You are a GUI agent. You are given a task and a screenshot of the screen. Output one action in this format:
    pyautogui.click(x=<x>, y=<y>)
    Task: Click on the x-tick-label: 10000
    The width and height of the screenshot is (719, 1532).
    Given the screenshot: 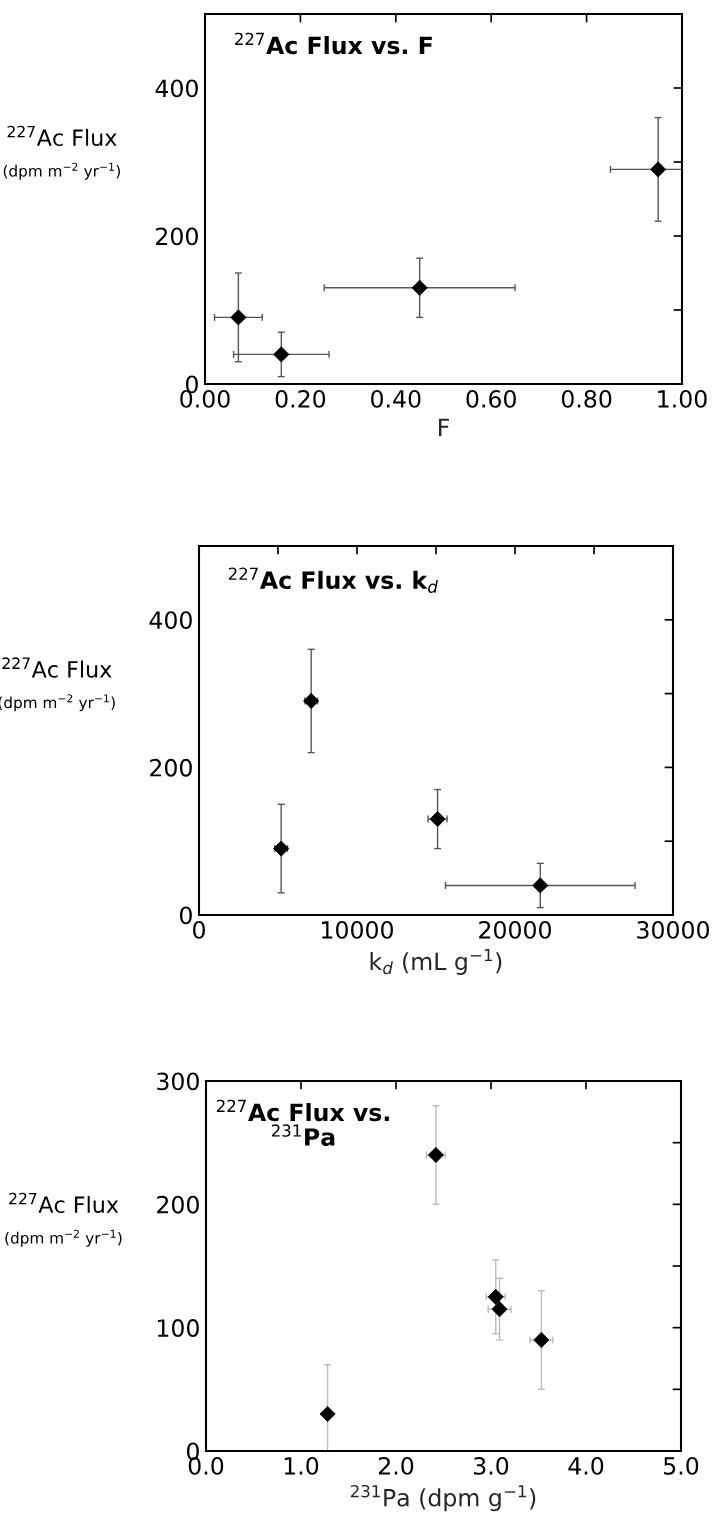 What is the action you would take?
    pyautogui.click(x=357, y=929)
    